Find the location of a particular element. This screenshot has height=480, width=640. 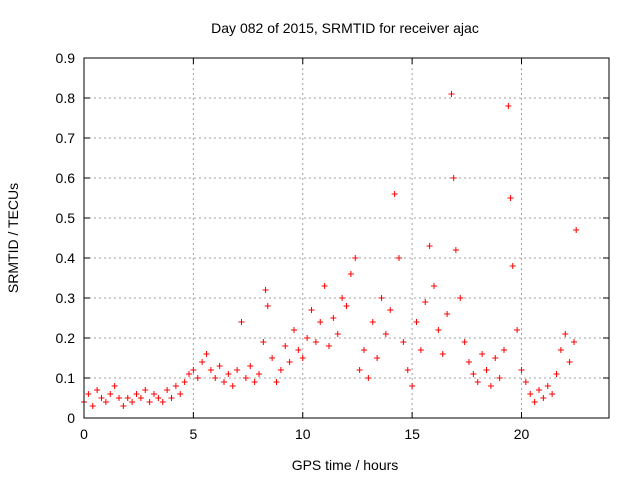

y-tick-label: 0 is located at coordinates (71, 418).